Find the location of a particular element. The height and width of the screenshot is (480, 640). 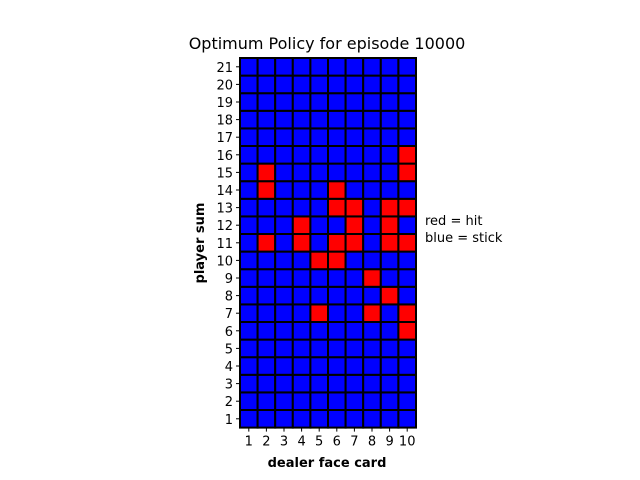

cell-sum7-dealer1-stick is located at coordinates (249, 313).